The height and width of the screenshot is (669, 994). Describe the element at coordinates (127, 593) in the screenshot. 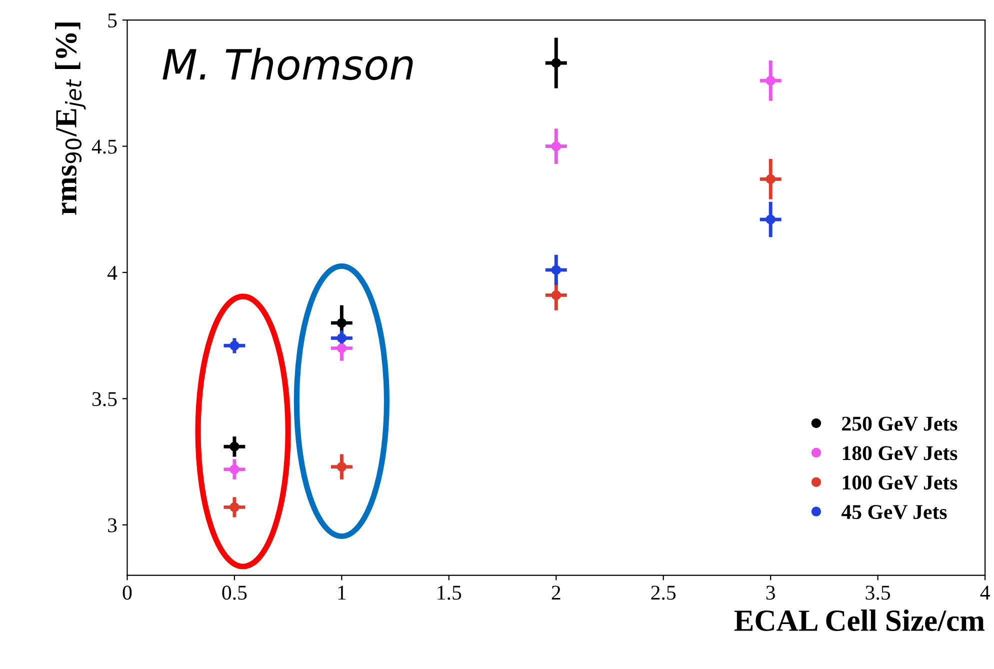

I see `x-tick-label: 0` at that location.